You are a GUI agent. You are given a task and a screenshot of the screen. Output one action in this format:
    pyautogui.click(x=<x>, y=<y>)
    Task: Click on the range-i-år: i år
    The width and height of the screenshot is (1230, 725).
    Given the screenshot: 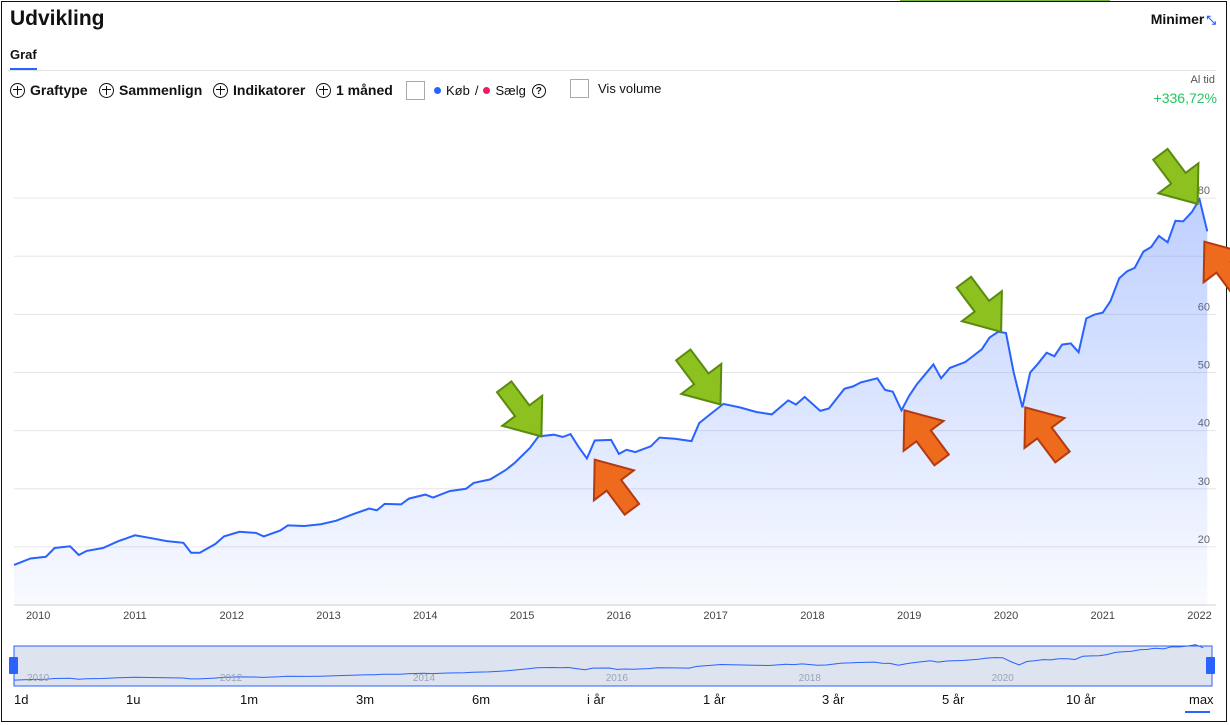 What is the action you would take?
    pyautogui.click(x=596, y=699)
    